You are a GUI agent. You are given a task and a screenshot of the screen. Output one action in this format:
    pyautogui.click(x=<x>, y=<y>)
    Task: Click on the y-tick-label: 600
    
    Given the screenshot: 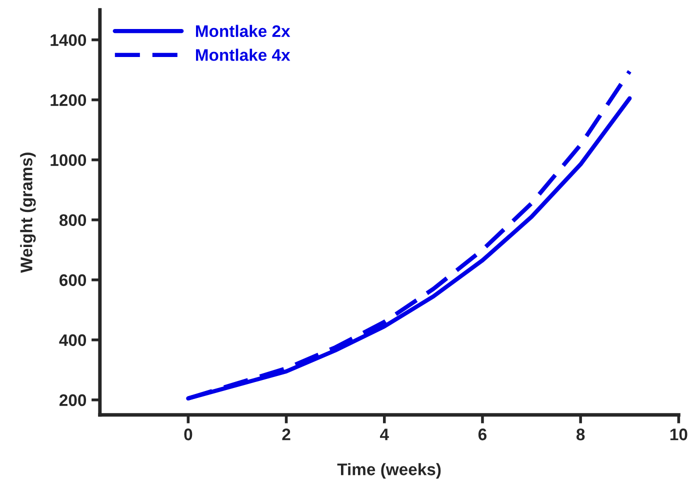 What is the action you would take?
    pyautogui.click(x=73, y=280)
    